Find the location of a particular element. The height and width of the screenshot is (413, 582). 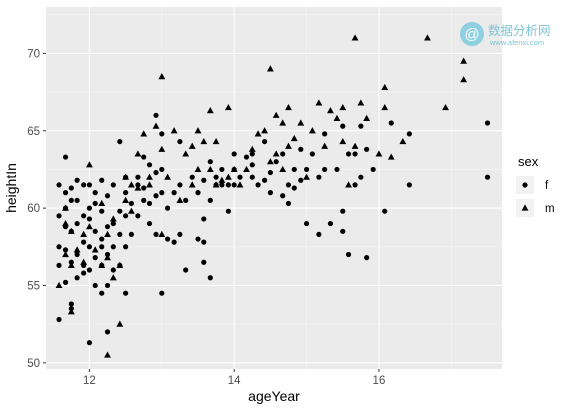

legend-title: sex is located at coordinates (528, 161).